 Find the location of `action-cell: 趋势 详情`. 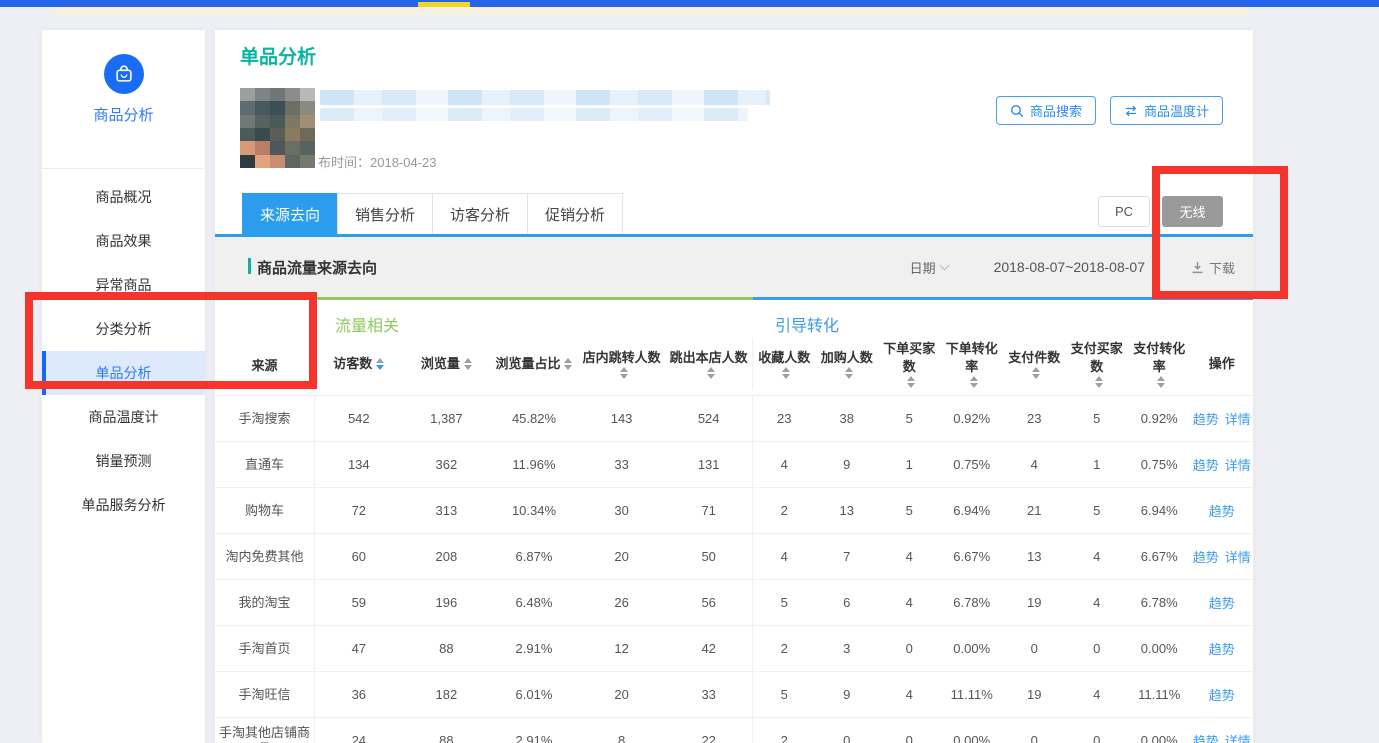

action-cell: 趋势 详情 is located at coordinates (1221, 556).